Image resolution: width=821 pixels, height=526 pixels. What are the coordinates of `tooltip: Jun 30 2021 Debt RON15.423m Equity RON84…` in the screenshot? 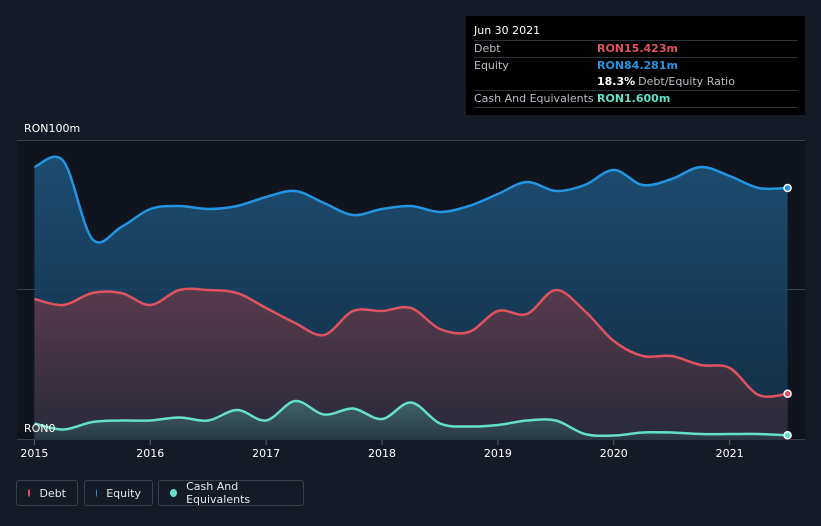 It's located at (635, 65).